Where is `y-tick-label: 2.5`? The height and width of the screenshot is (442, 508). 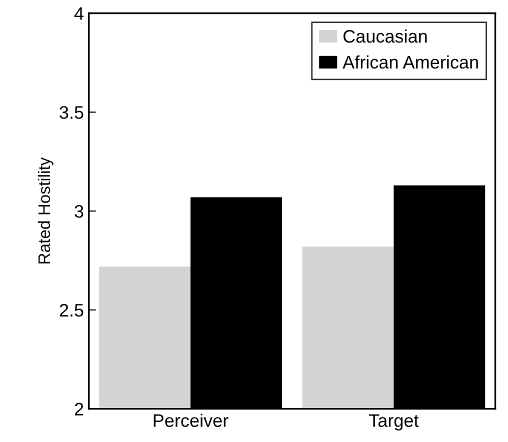
y-tick-label: 2.5 is located at coordinates (72, 310).